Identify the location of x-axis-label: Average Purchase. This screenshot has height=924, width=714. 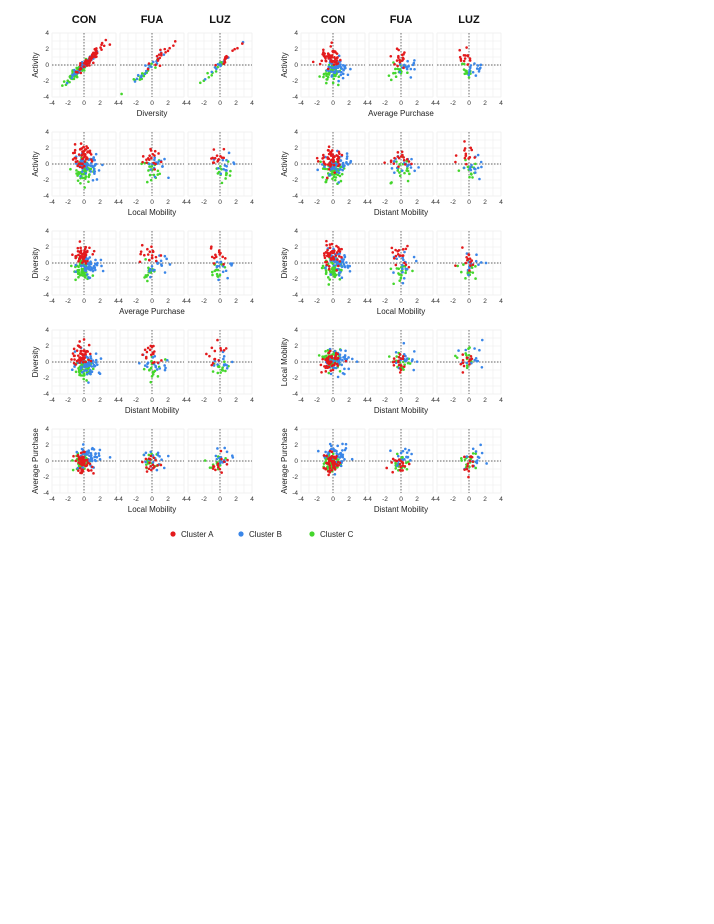
(152, 311).